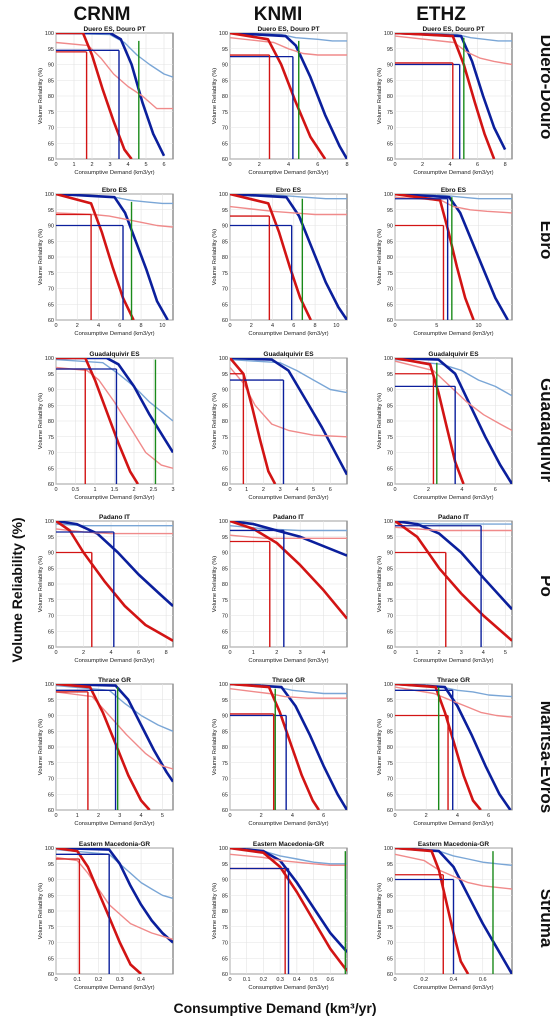  What do you see at coordinates (289, 190) in the screenshot?
I see `panel-title: Ebro ES` at bounding box center [289, 190].